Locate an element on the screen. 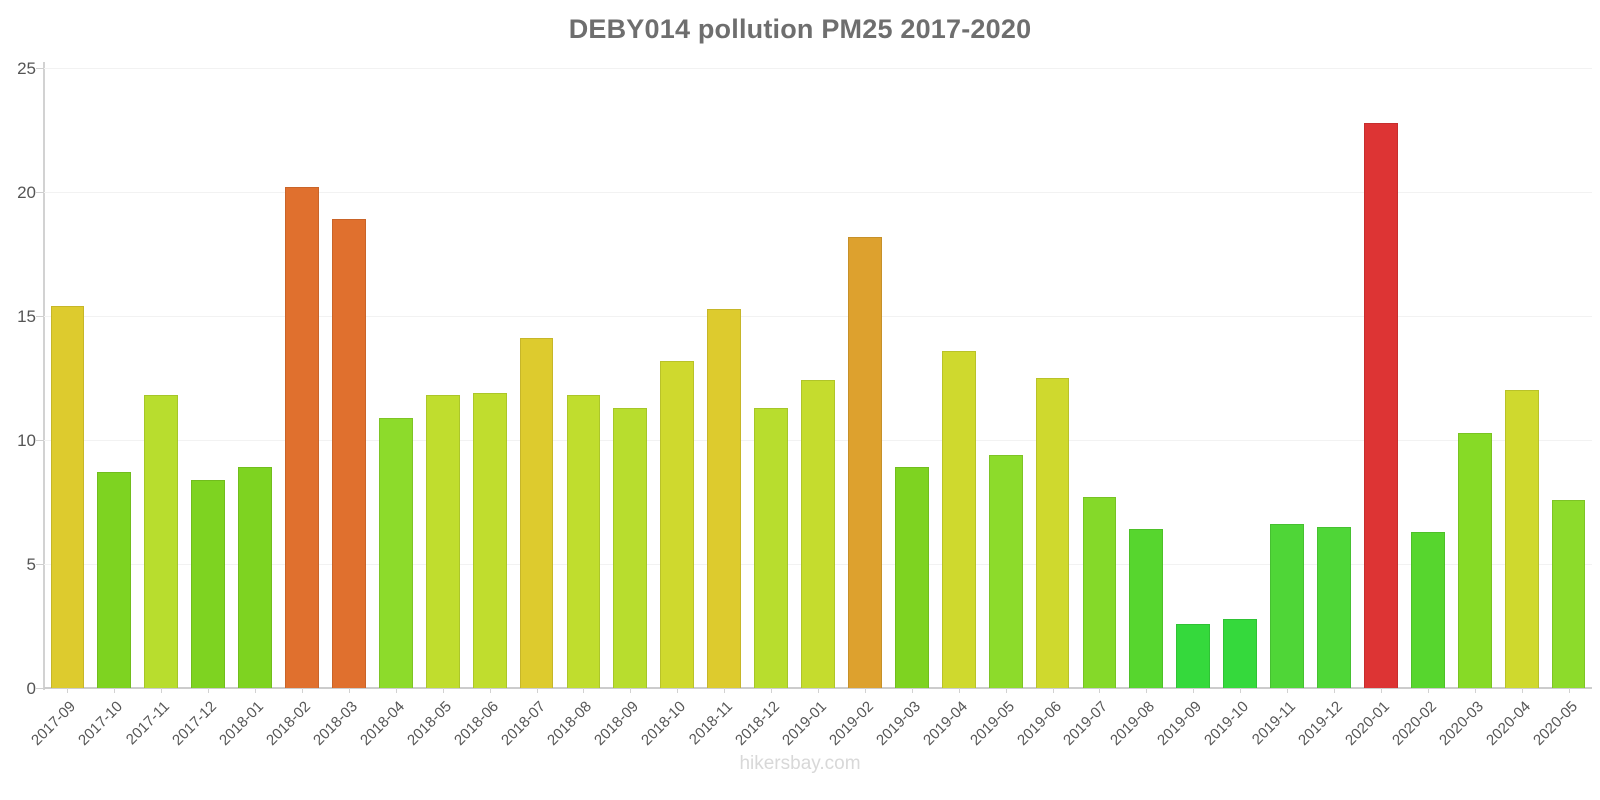  y-tick-label-0: 0 is located at coordinates (31, 688).